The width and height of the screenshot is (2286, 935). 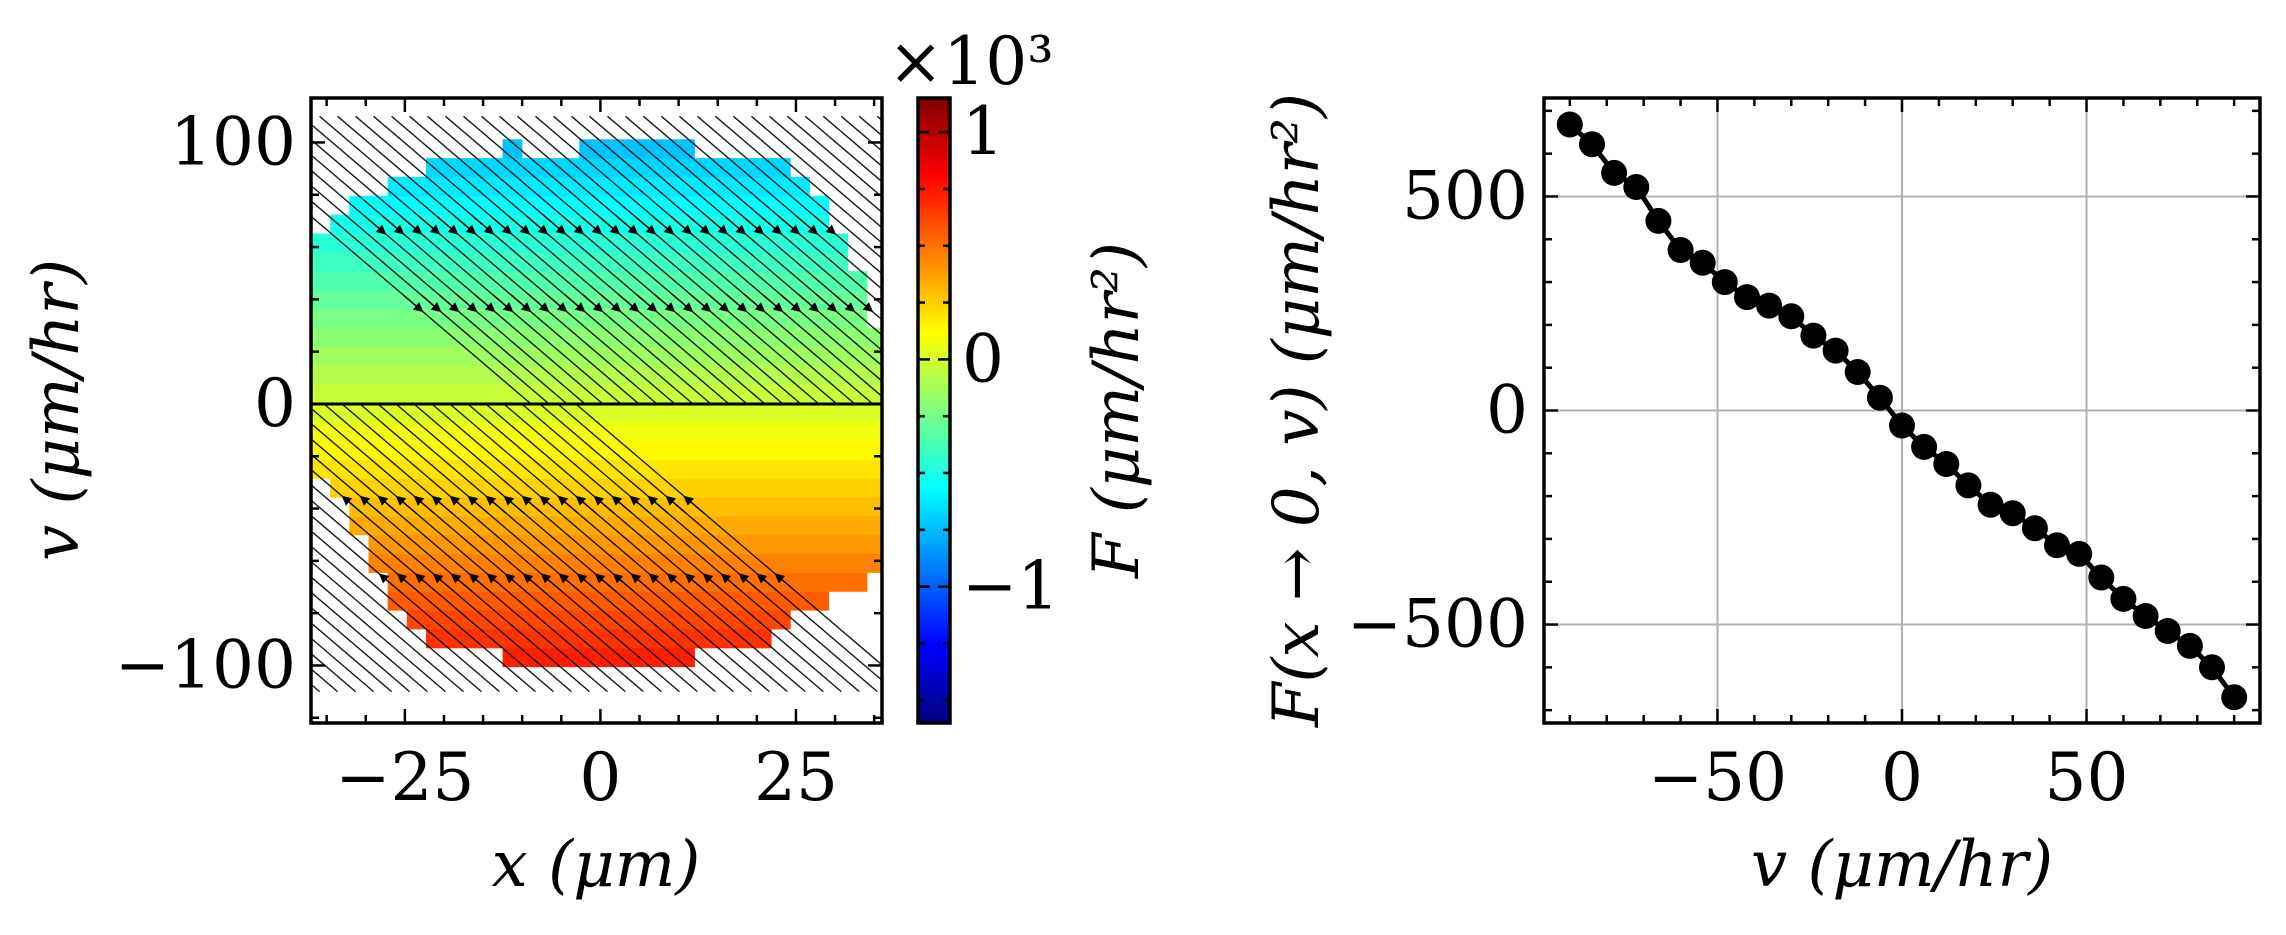 What do you see at coordinates (2087, 777) in the screenshot?
I see `right-xtick-label: 50` at bounding box center [2087, 777].